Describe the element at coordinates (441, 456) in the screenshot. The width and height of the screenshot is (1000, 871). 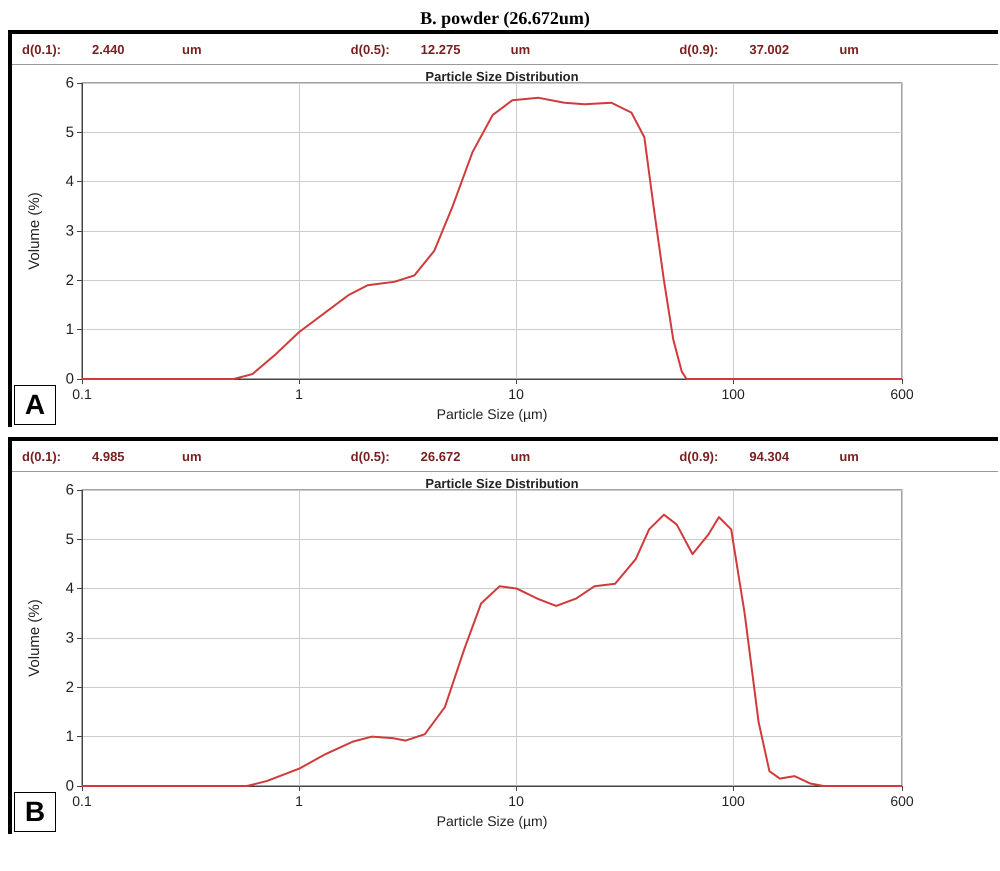
I see `text: 26.672` at that location.